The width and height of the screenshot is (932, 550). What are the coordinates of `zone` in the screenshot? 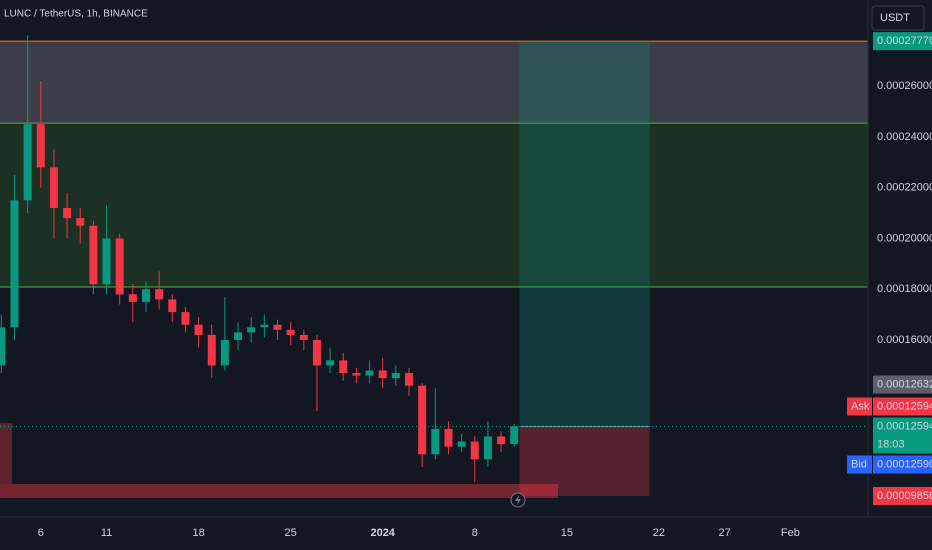 It's located at (434, 82).